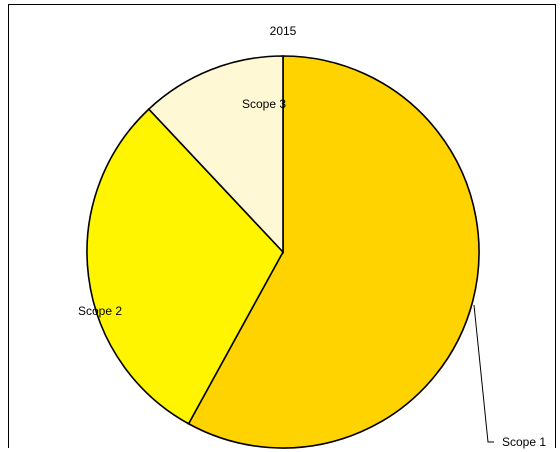  Describe the element at coordinates (283, 31) in the screenshot. I see `chart-title: 2015` at that location.